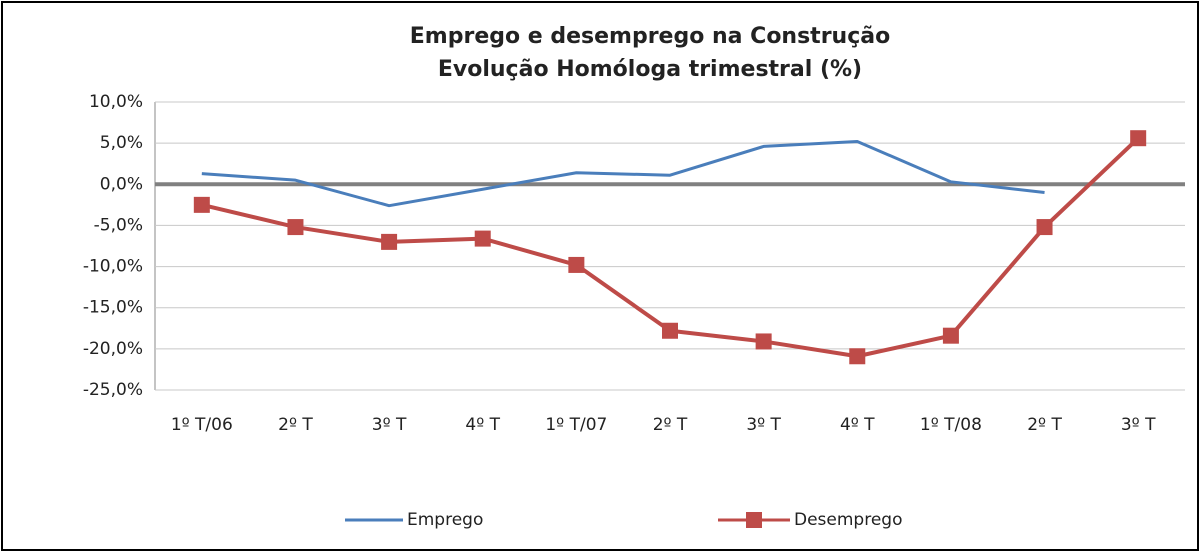  What do you see at coordinates (113, 390) in the screenshot?
I see `y-tick-label: -25,0%` at bounding box center [113, 390].